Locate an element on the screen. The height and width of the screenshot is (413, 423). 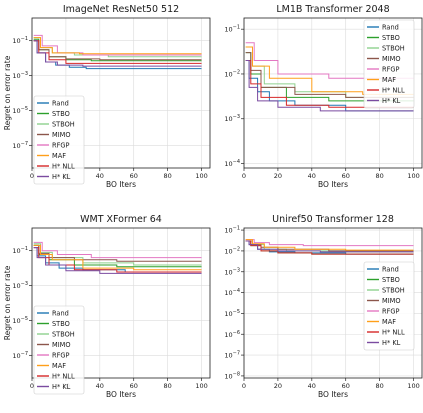
y-tick-label: 10⁻⁸ is located at coordinates (232, 375).